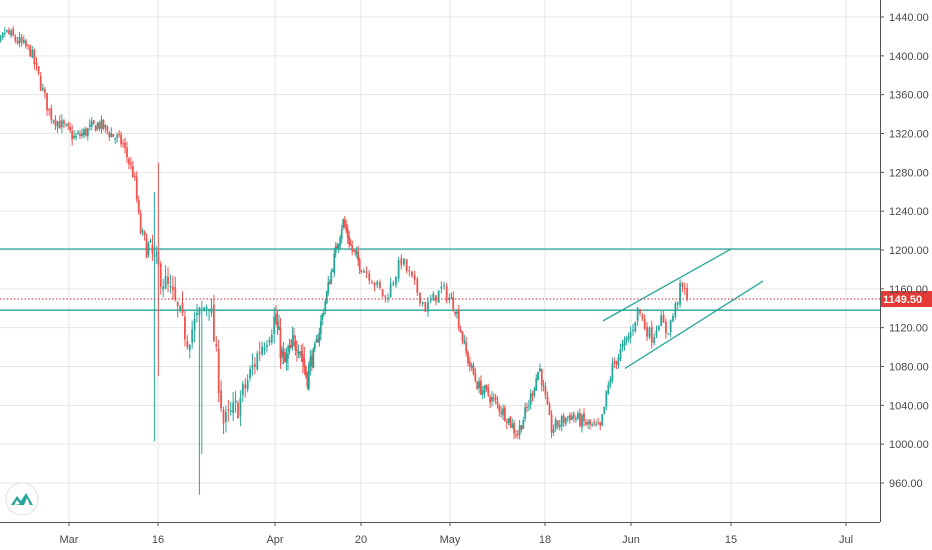  I want to click on price-tick-label: 1240.00, so click(909, 212).